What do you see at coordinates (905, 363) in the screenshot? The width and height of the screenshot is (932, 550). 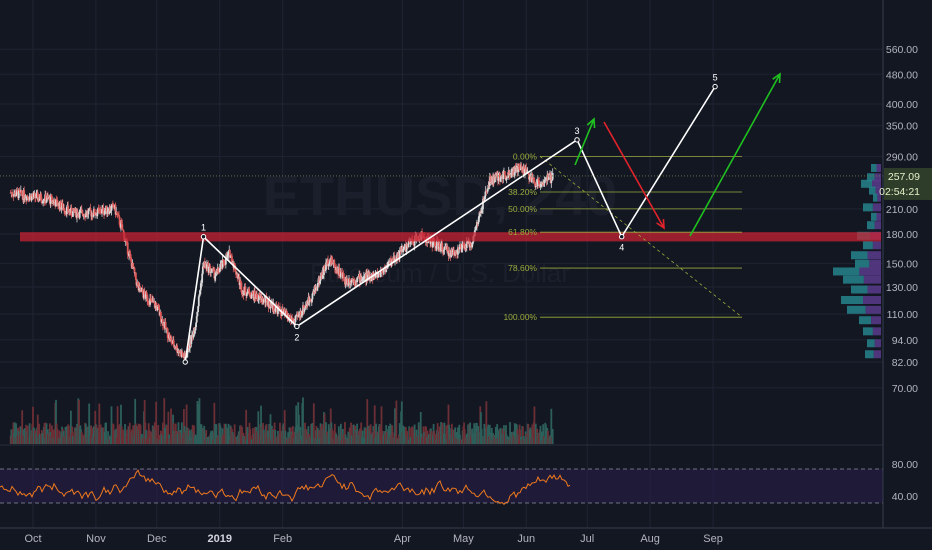 I see `price-tick-label: 82.00` at bounding box center [905, 363].